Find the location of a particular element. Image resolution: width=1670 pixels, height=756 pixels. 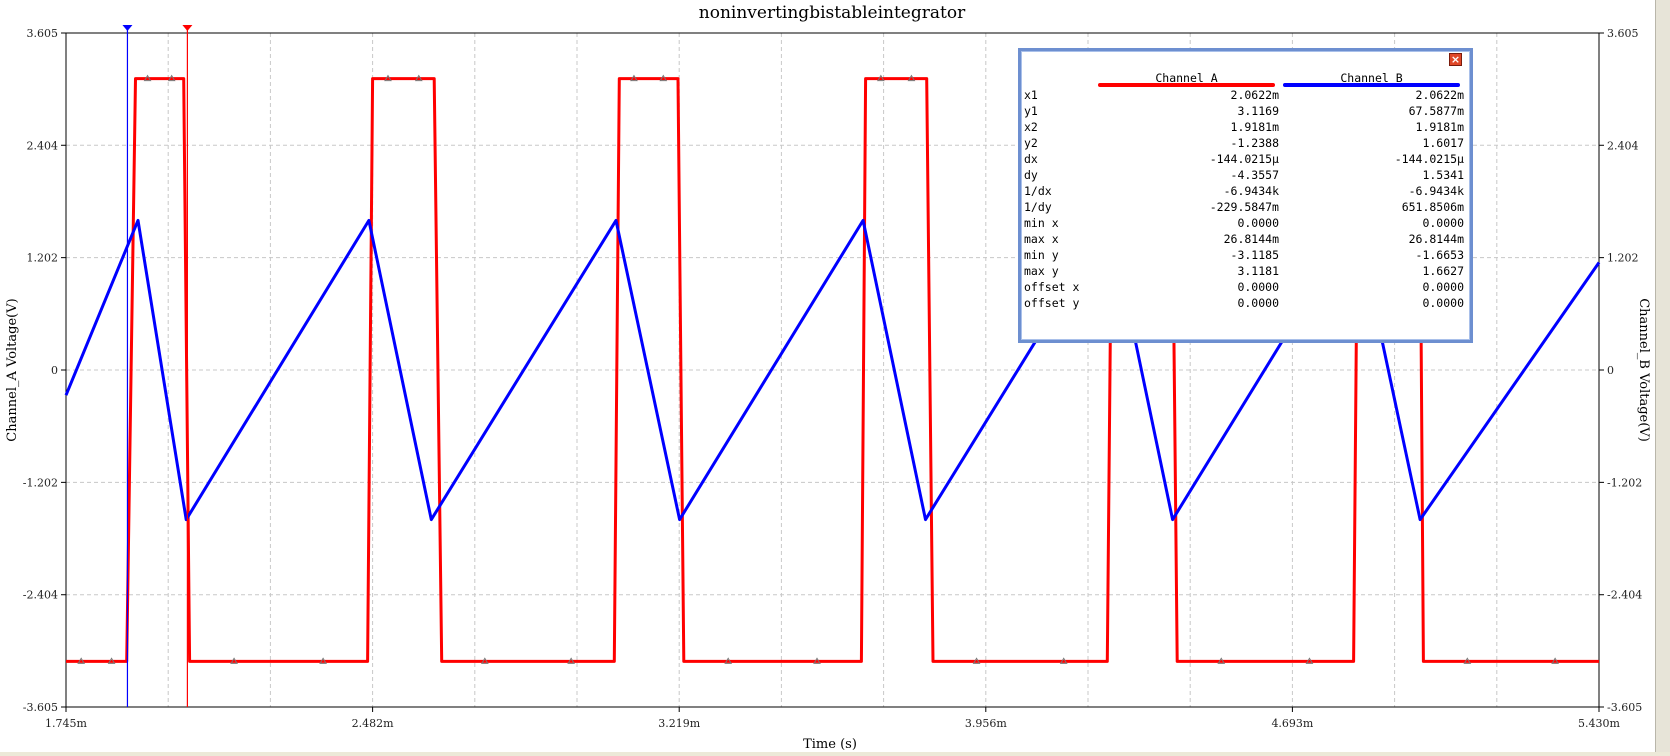

channel-a-value: 3.1181 is located at coordinates (1258, 271).